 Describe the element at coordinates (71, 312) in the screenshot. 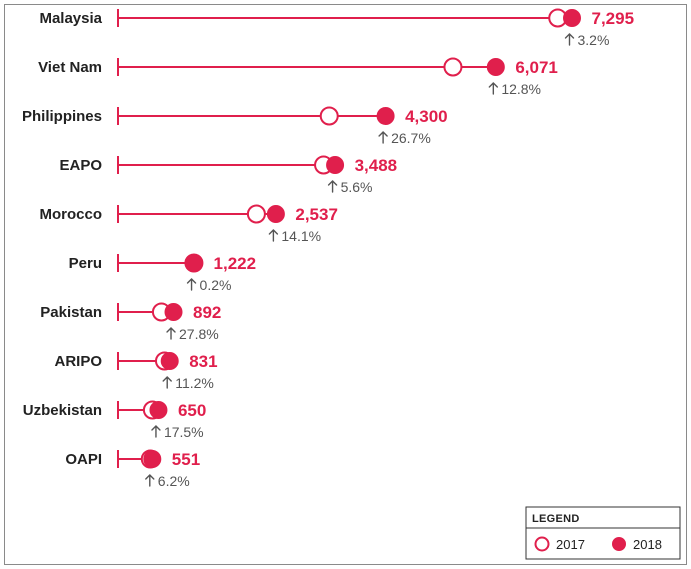

I see `category-label: Pakistan` at that location.